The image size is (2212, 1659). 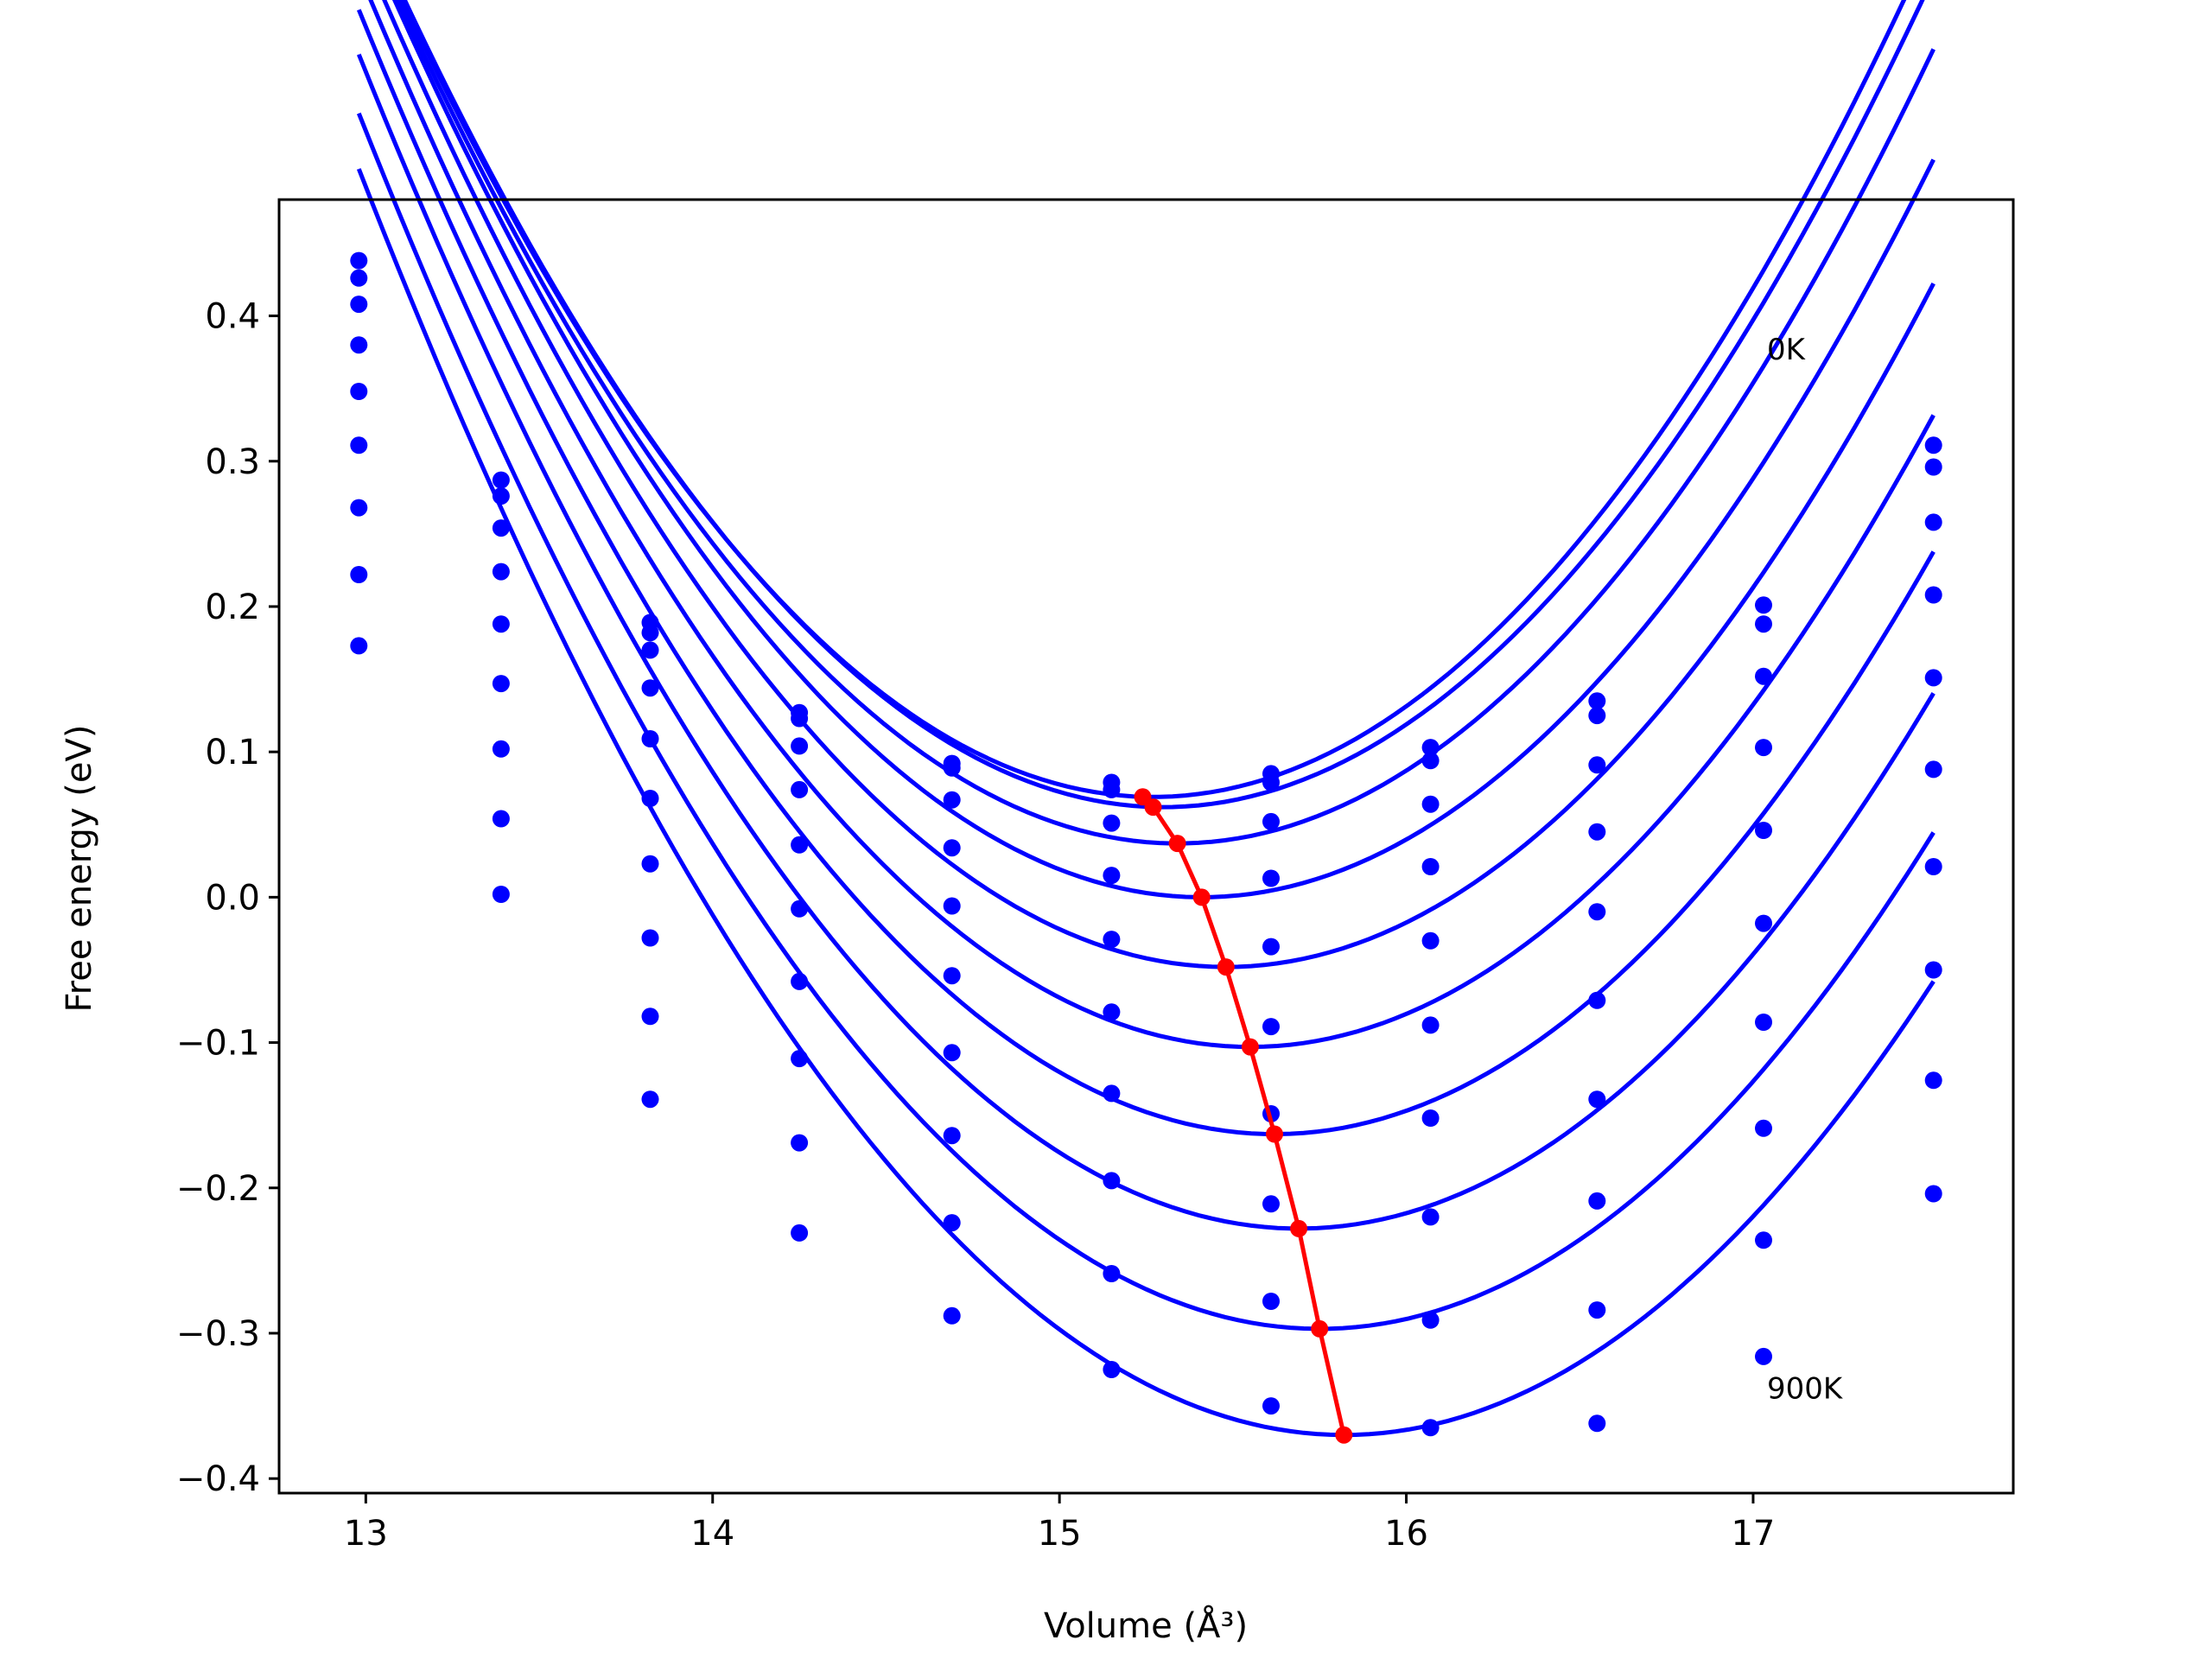 I want to click on x-tick-label: 17, so click(x=1753, y=1534).